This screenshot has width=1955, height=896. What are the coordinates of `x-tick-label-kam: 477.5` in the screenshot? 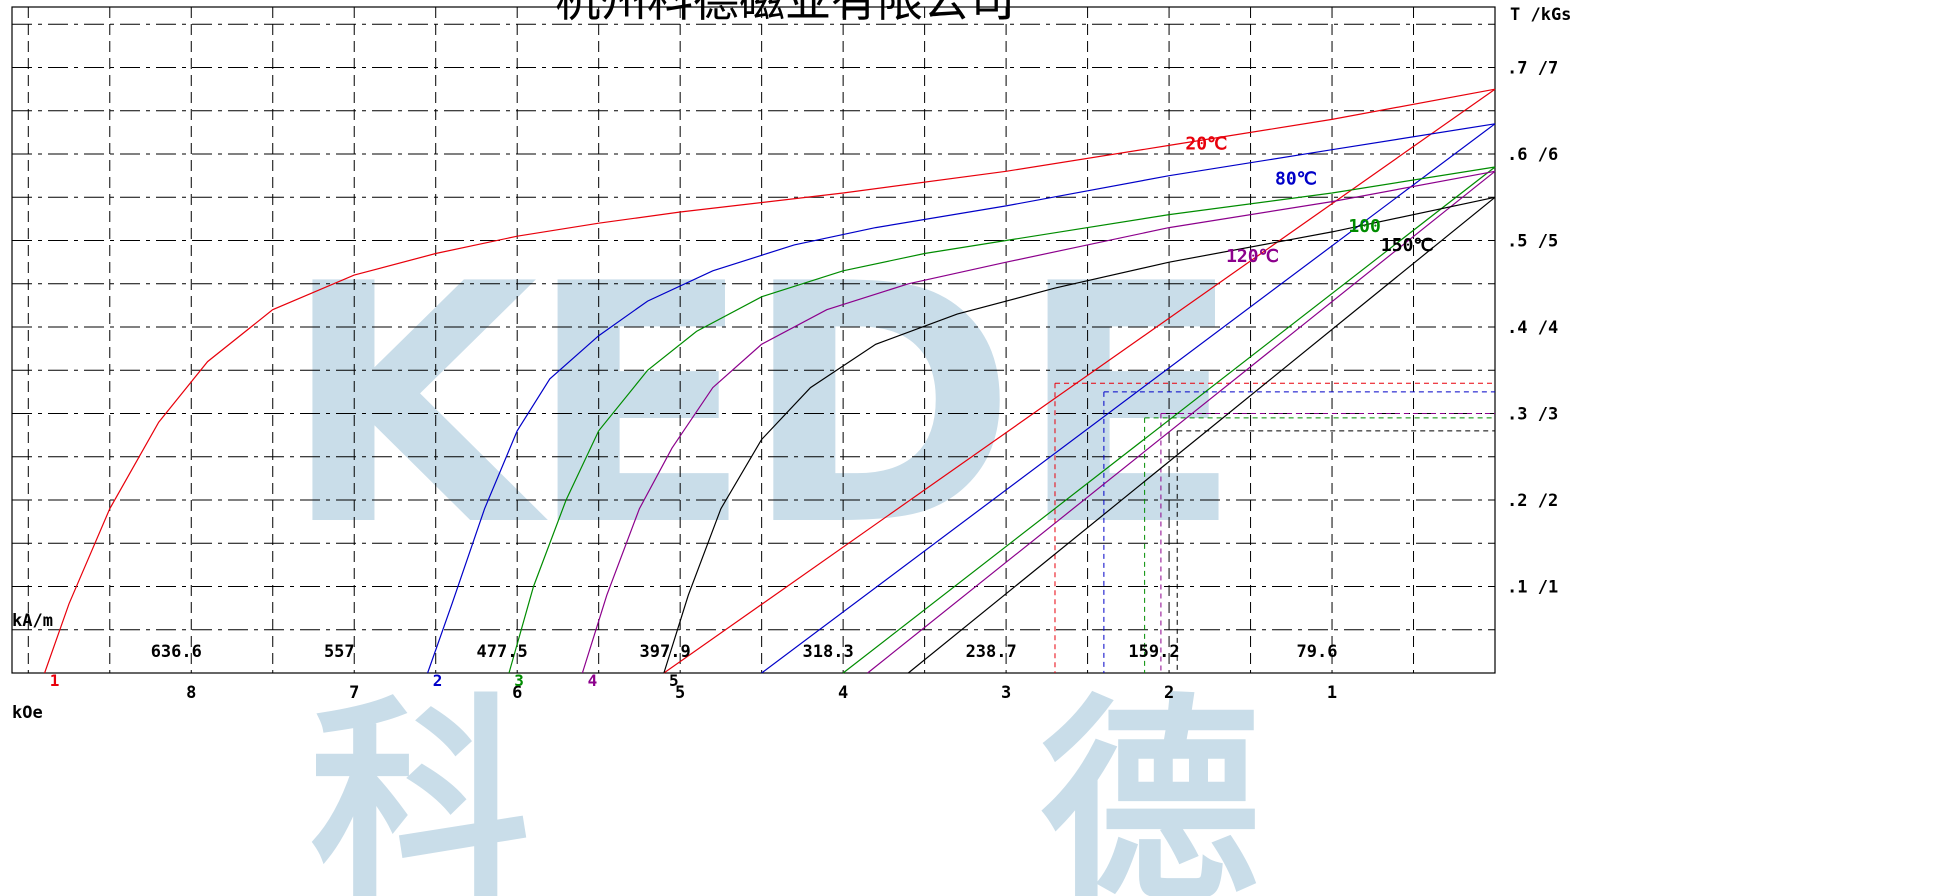 It's located at (502, 652).